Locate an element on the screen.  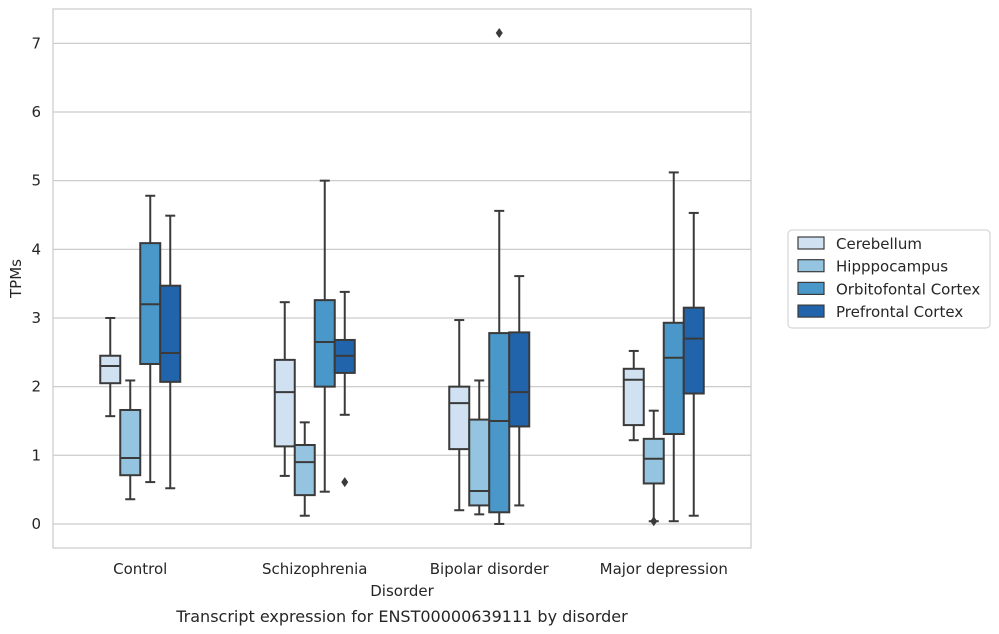
y-tick-label: 5 is located at coordinates (36, 181).